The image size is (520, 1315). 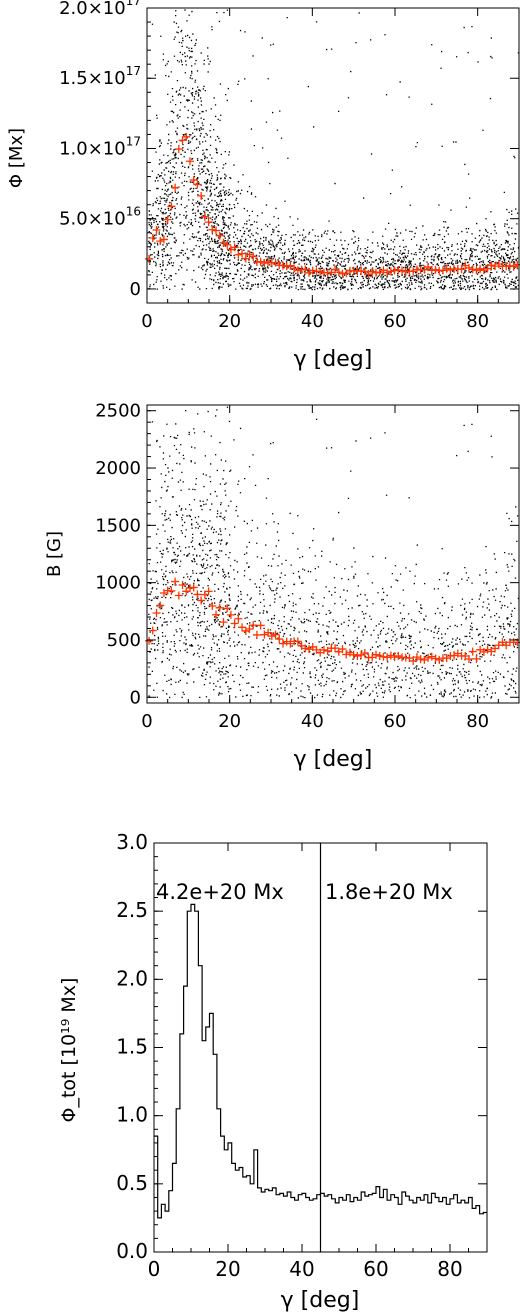 What do you see at coordinates (118, 411) in the screenshot?
I see `y-tick-label: 2500` at bounding box center [118, 411].